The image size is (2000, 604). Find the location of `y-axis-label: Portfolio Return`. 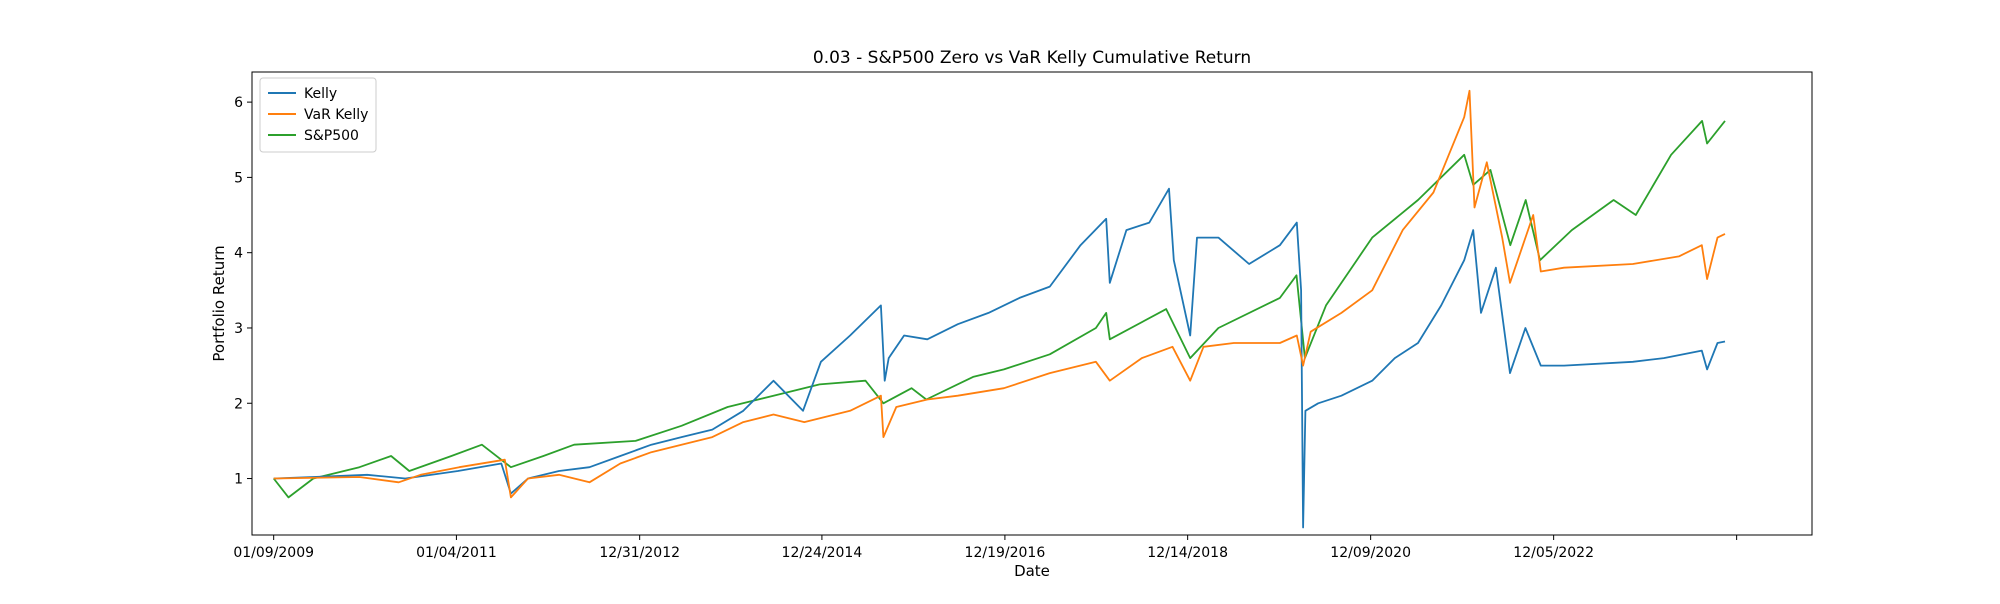

y-axis-label: Portfolio Return is located at coordinates (219, 303).